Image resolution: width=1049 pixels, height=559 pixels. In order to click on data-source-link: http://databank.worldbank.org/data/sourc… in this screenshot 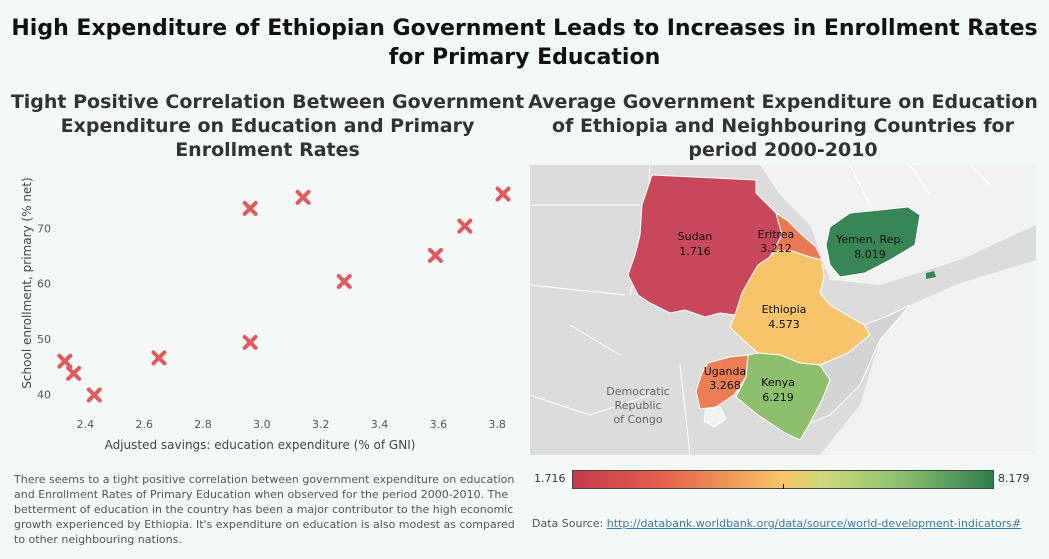, I will do `click(814, 523)`.